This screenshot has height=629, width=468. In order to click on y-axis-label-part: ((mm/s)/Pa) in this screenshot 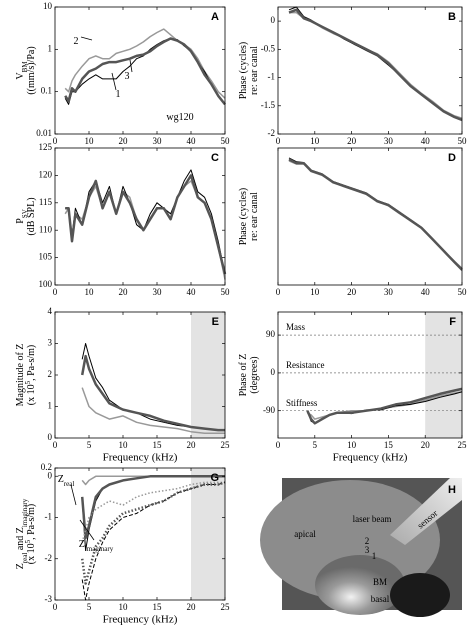, I will do `click(31, 70)`.